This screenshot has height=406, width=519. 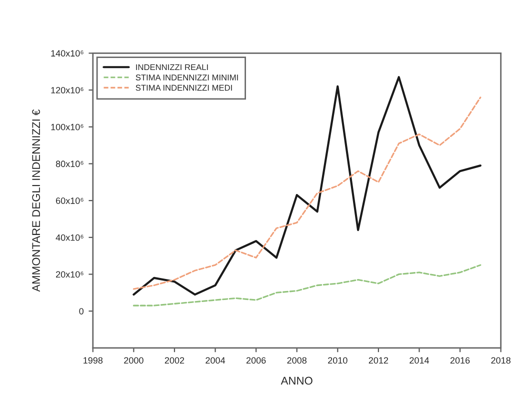 What do you see at coordinates (70, 237) in the screenshot?
I see `y-tick-label: 40x10⁶` at bounding box center [70, 237].